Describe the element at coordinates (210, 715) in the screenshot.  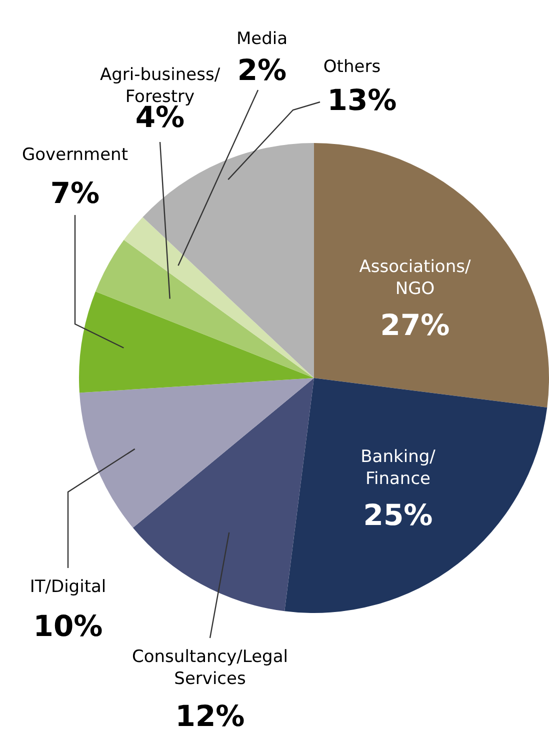
I see `data-label: 12%` at that location.